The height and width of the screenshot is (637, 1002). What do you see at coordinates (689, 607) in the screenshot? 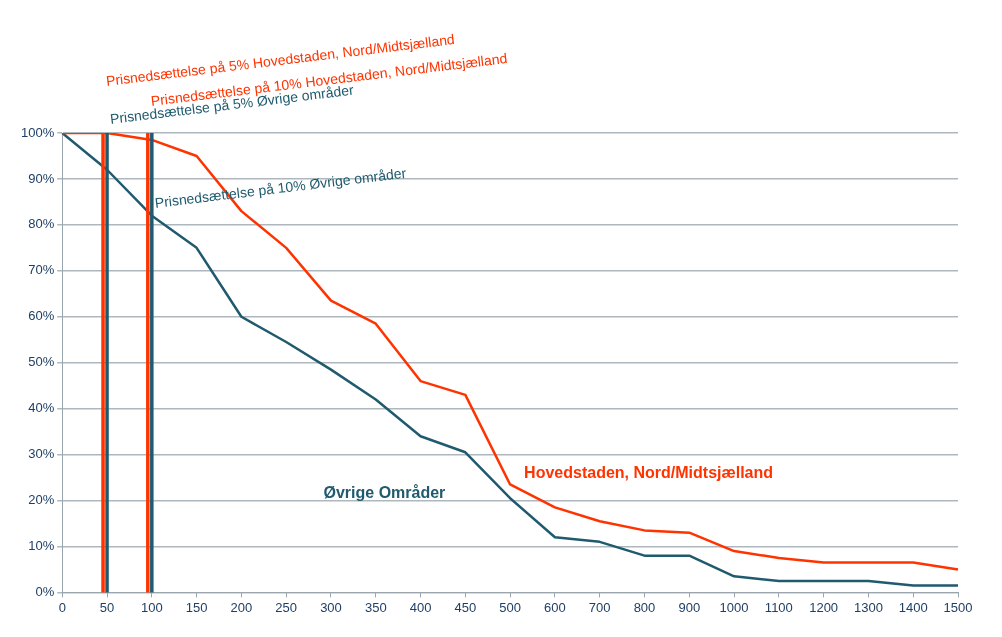
I see `x-tick-label: 900` at bounding box center [689, 607].